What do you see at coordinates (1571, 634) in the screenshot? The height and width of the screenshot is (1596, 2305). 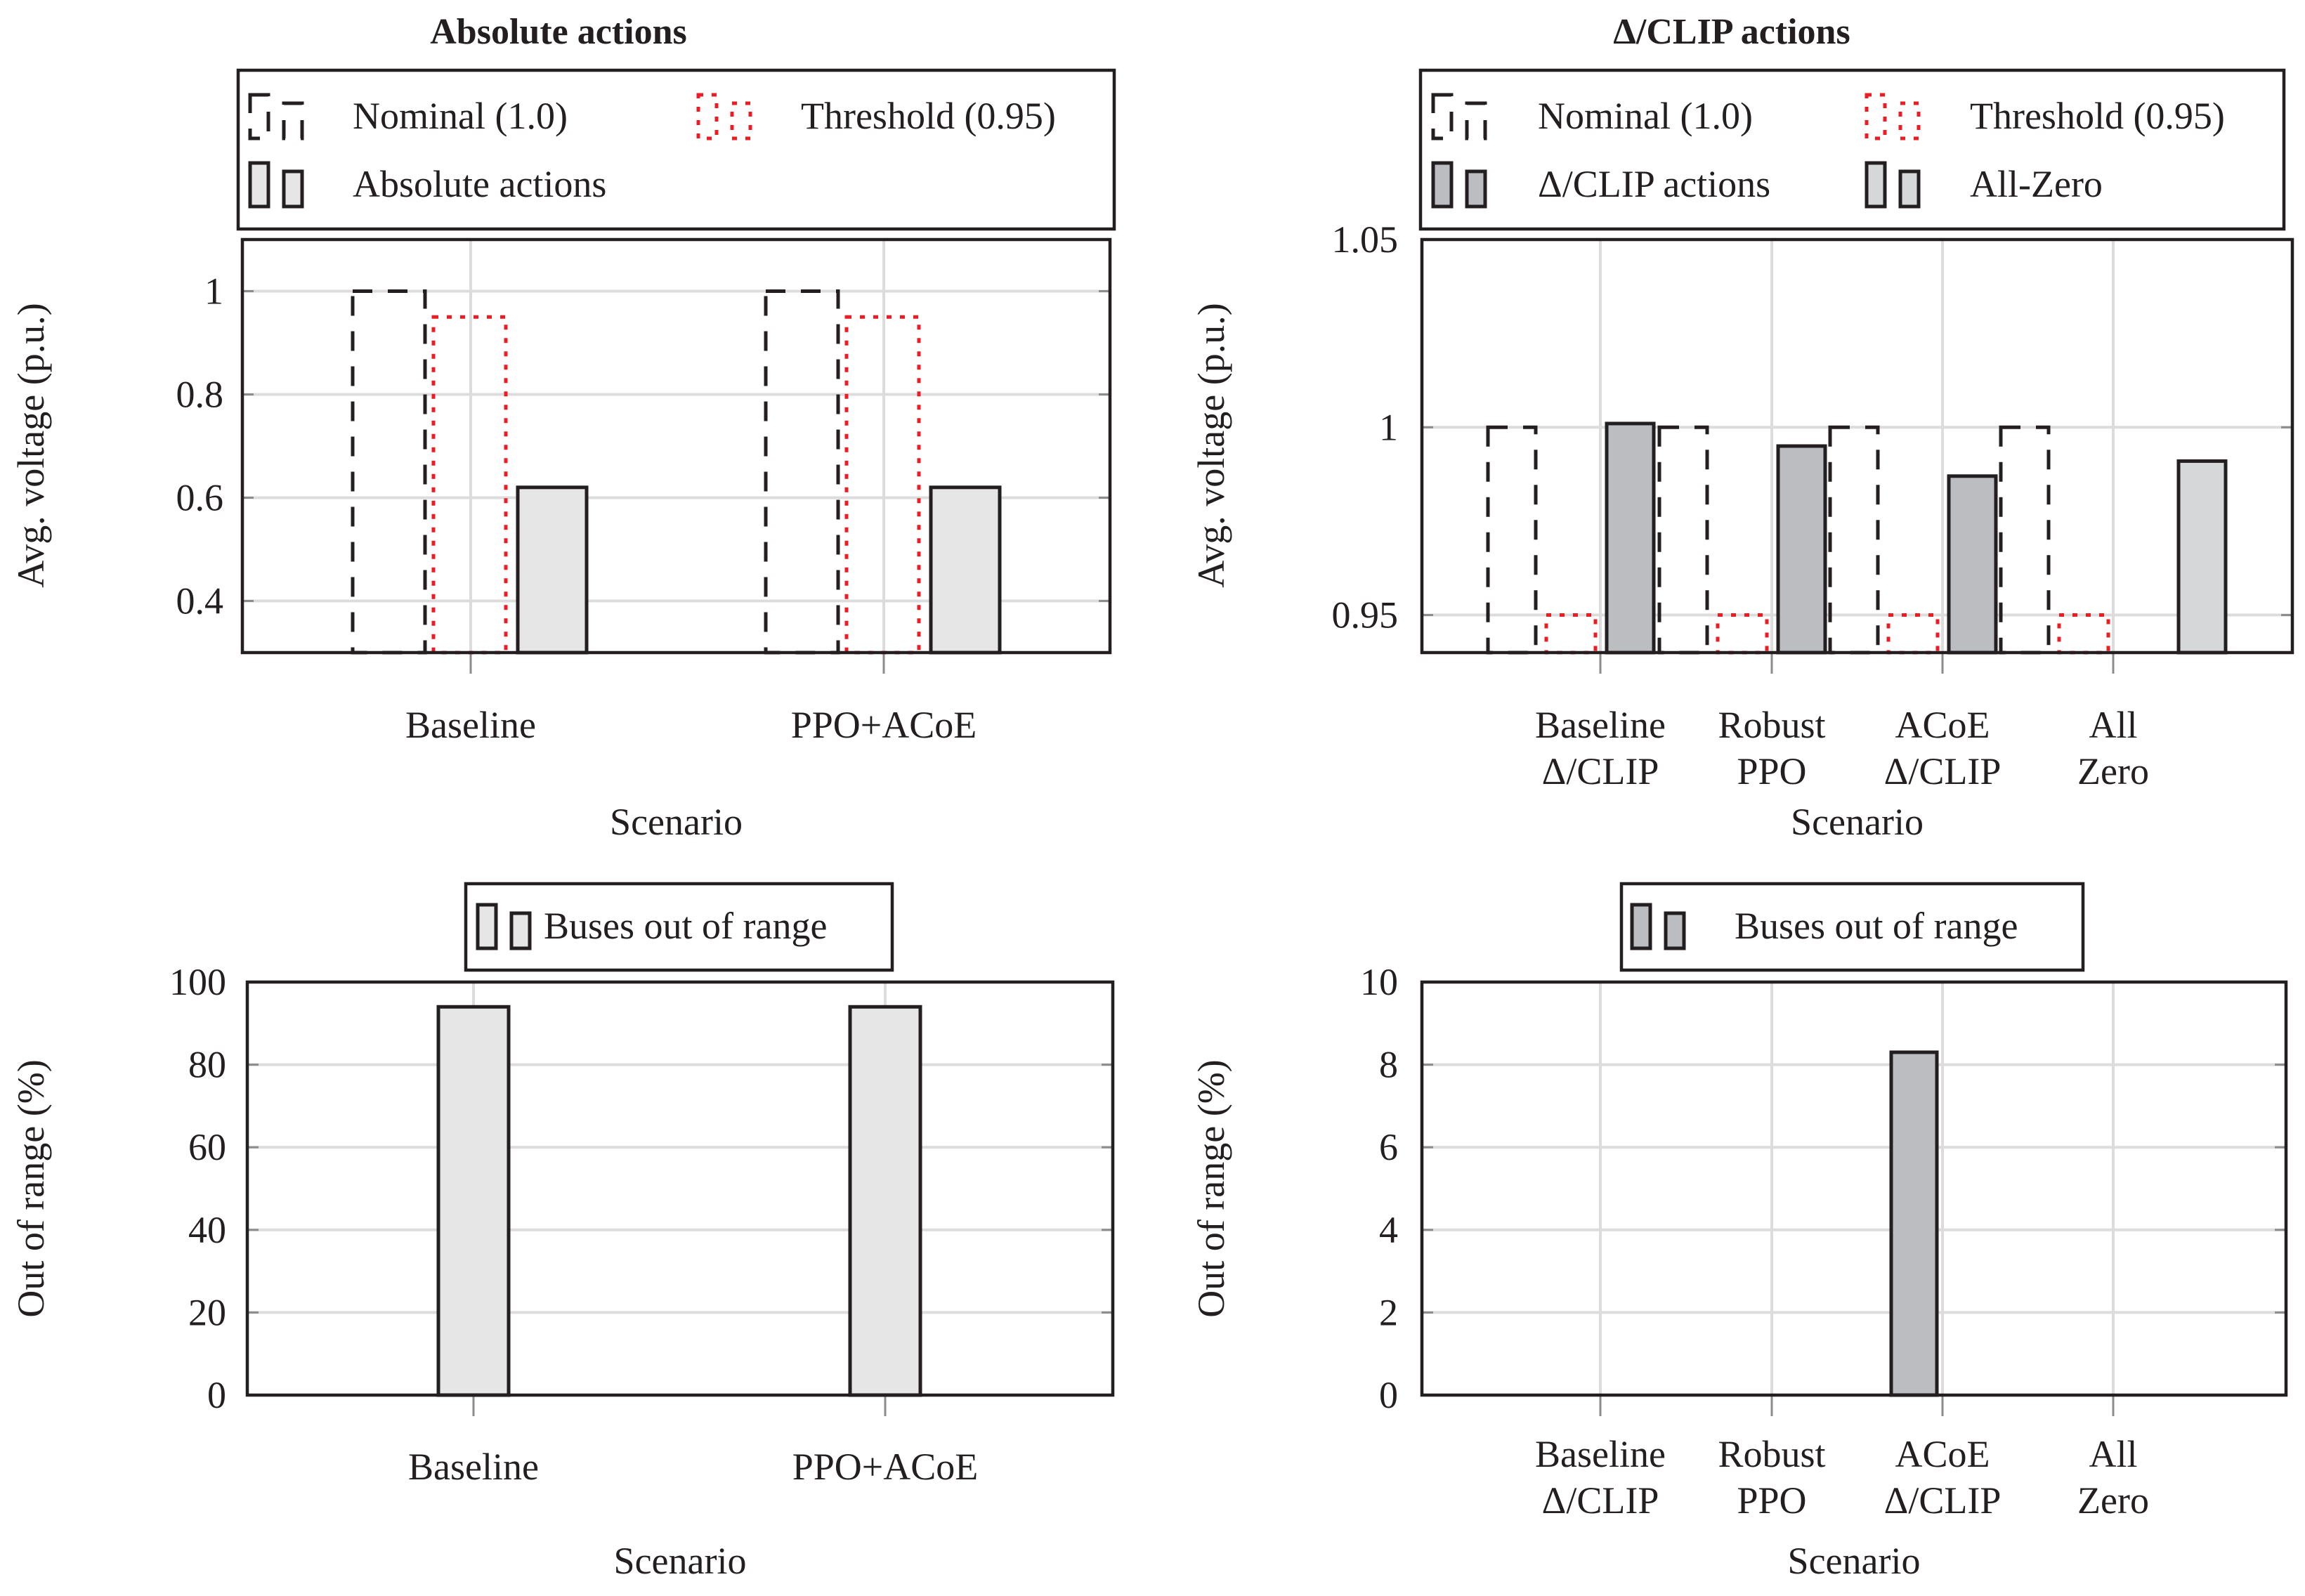 I see `bar-threshold-0-95--1` at bounding box center [1571, 634].